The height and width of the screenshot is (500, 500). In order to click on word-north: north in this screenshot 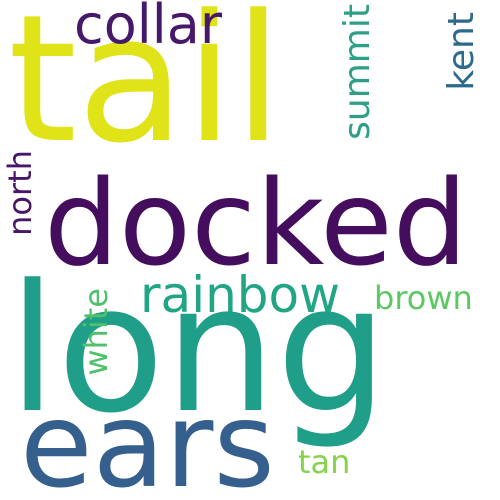, I will do `click(20, 193)`.